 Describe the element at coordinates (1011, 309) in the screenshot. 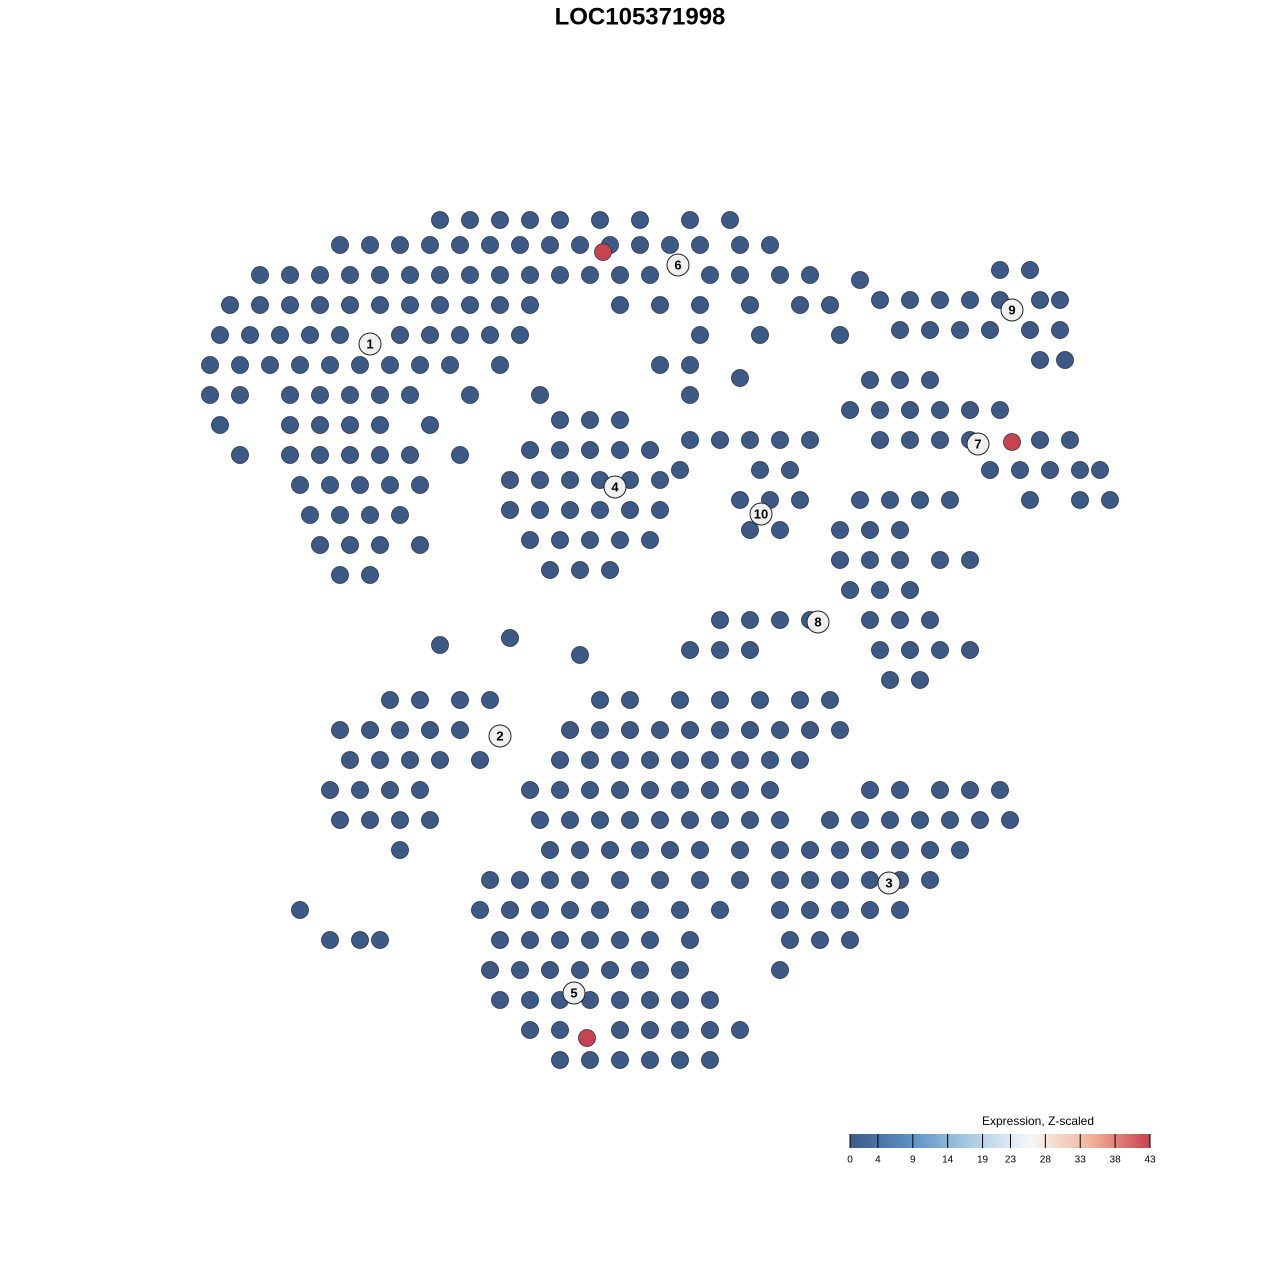

I see `cluster-label: 9` at that location.